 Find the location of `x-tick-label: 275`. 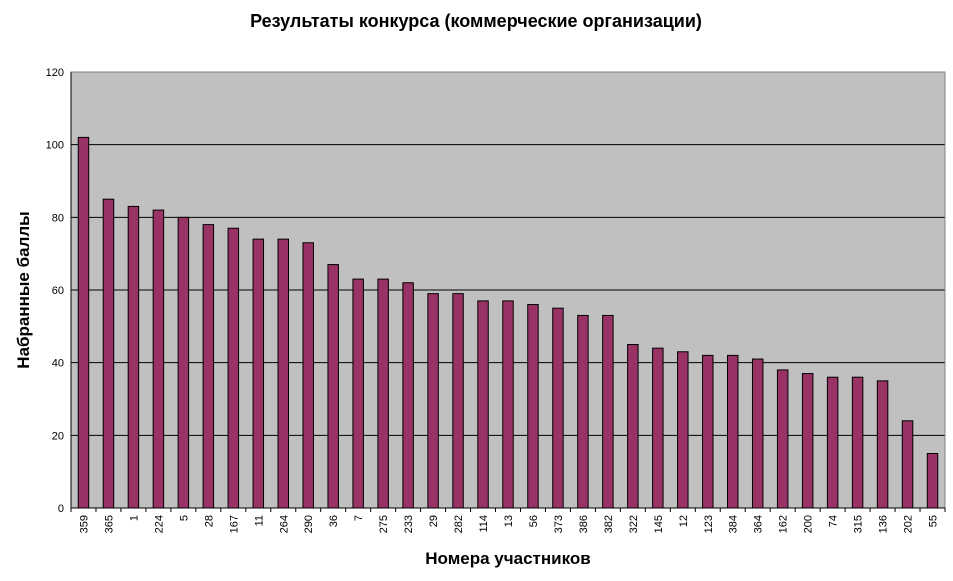

x-tick-label: 275 is located at coordinates (384, 524).